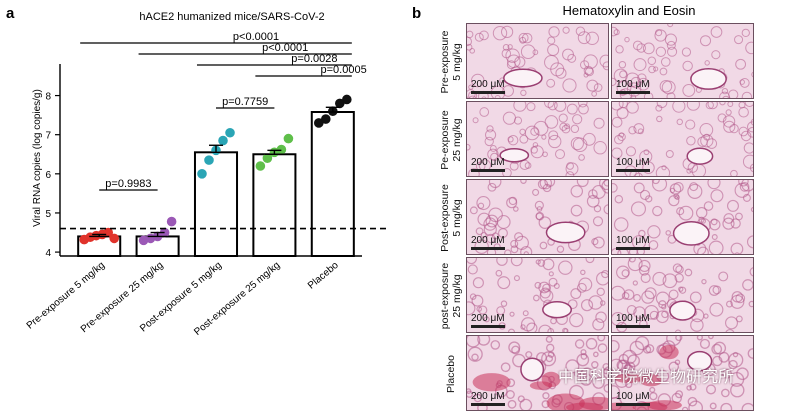 This screenshot has width=800, height=420. Describe the element at coordinates (323, 276) in the screenshot. I see `x-tick-label: Placebo` at that location.